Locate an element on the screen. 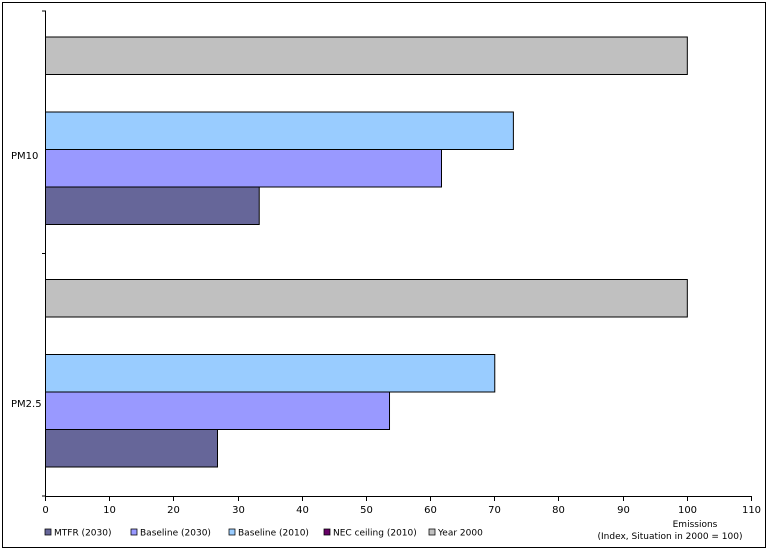 The image size is (768, 550). x-tick-label: 20 is located at coordinates (173, 510).